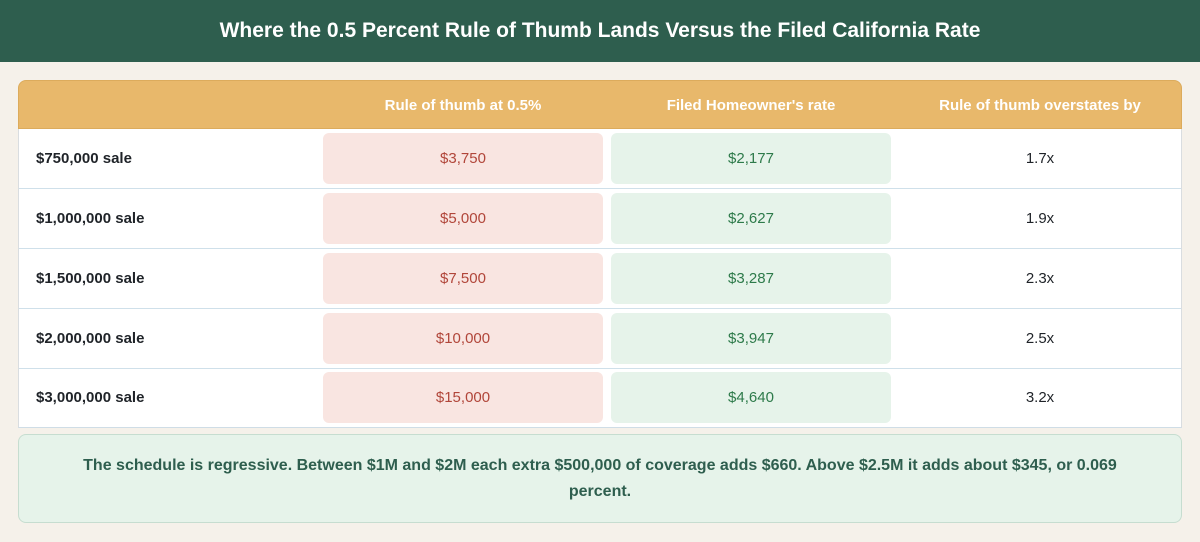 This screenshot has height=542, width=1200. Describe the element at coordinates (1040, 278) in the screenshot. I see `overstates-cell: 2.3x` at that location.